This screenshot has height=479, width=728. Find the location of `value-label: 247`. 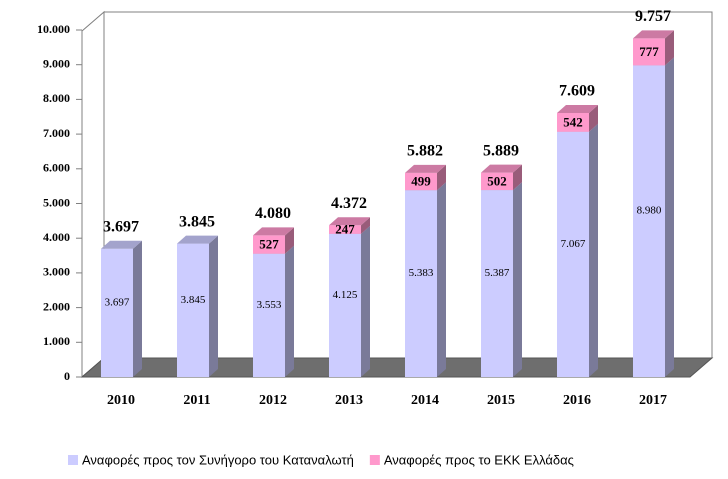

value-label: 247 is located at coordinates (345, 229).